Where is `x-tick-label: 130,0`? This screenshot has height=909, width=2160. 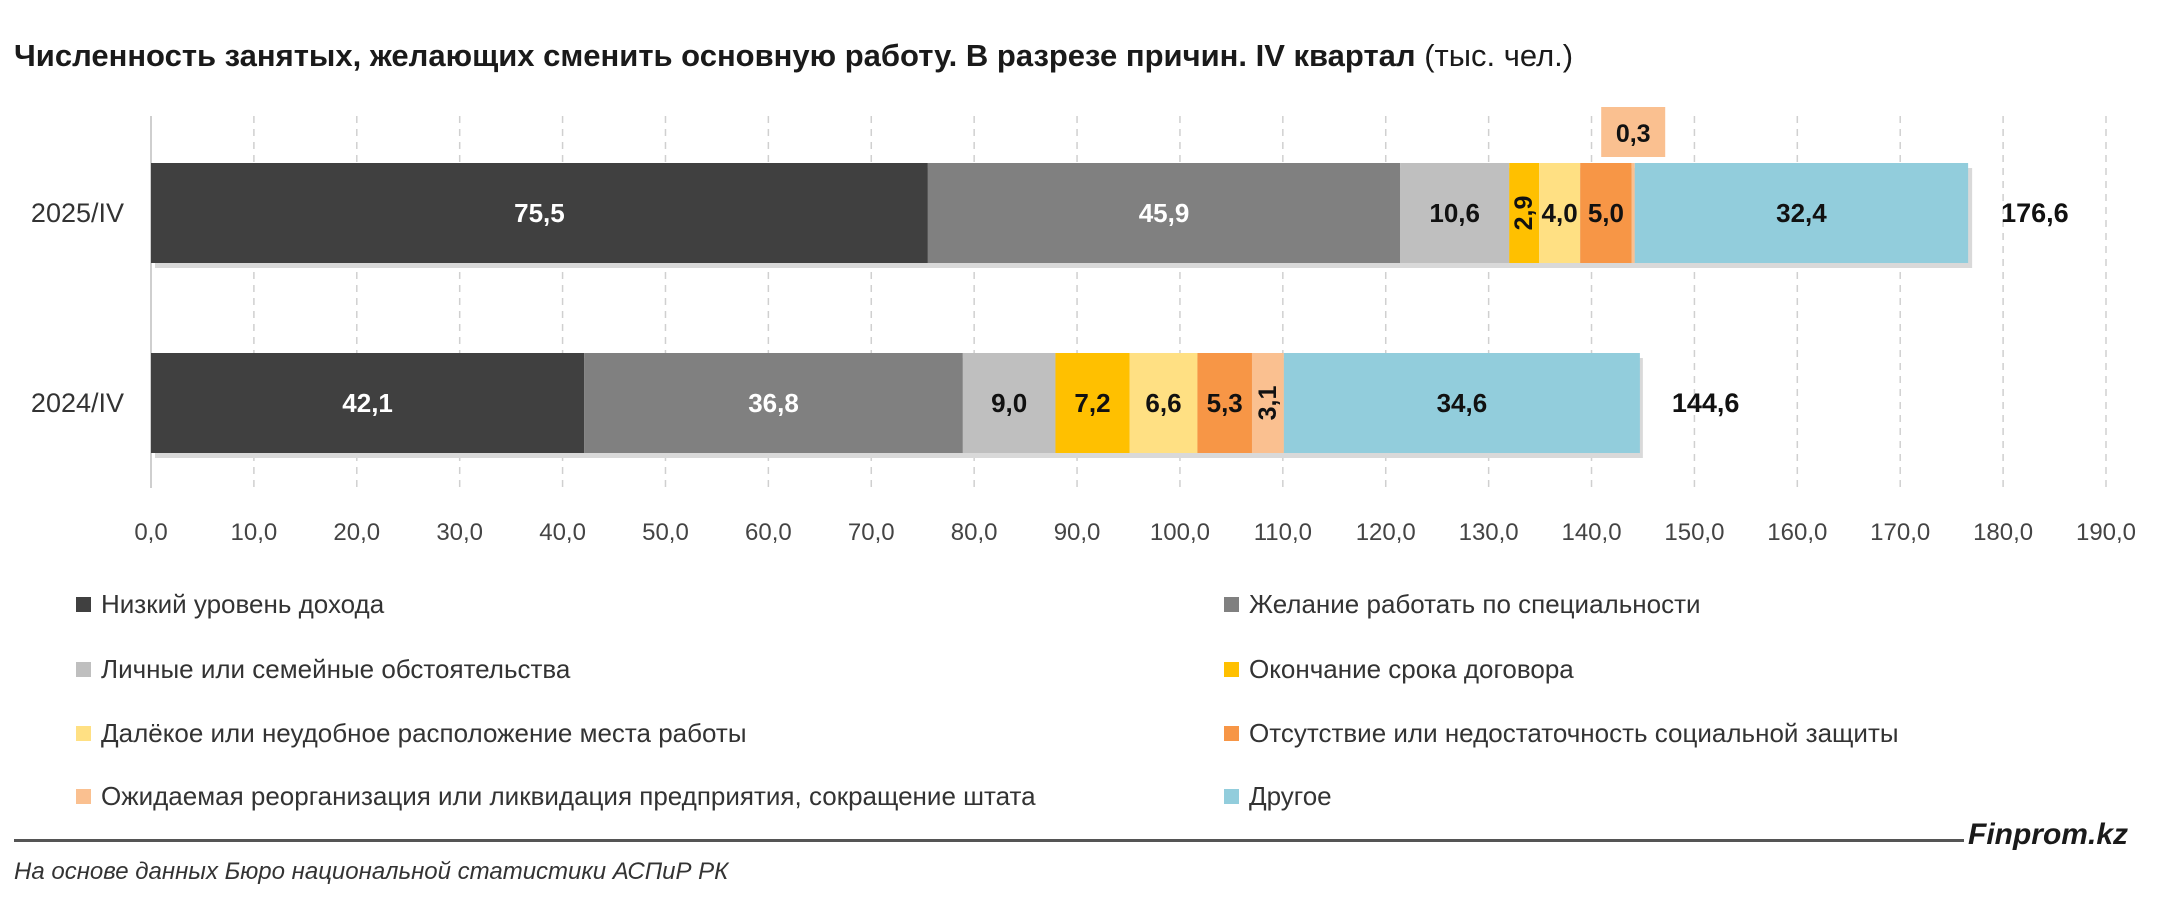
x-tick-label: 130,0 is located at coordinates (1489, 532).